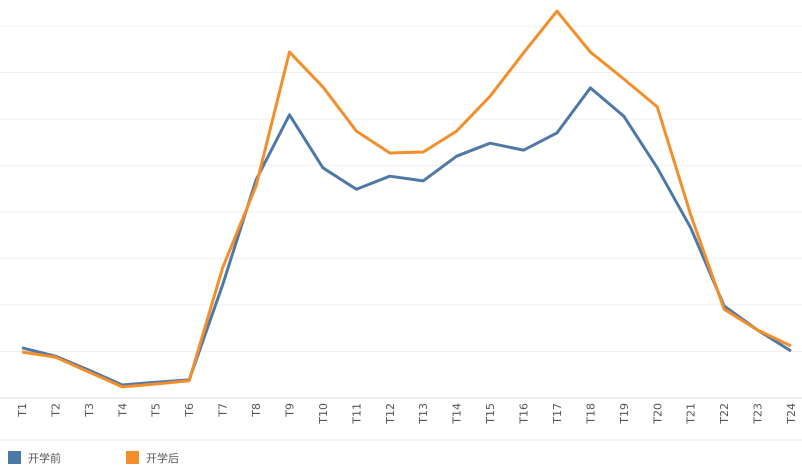 The height and width of the screenshot is (475, 802). What do you see at coordinates (657, 414) in the screenshot?
I see `x-tick-label: T20` at bounding box center [657, 414].